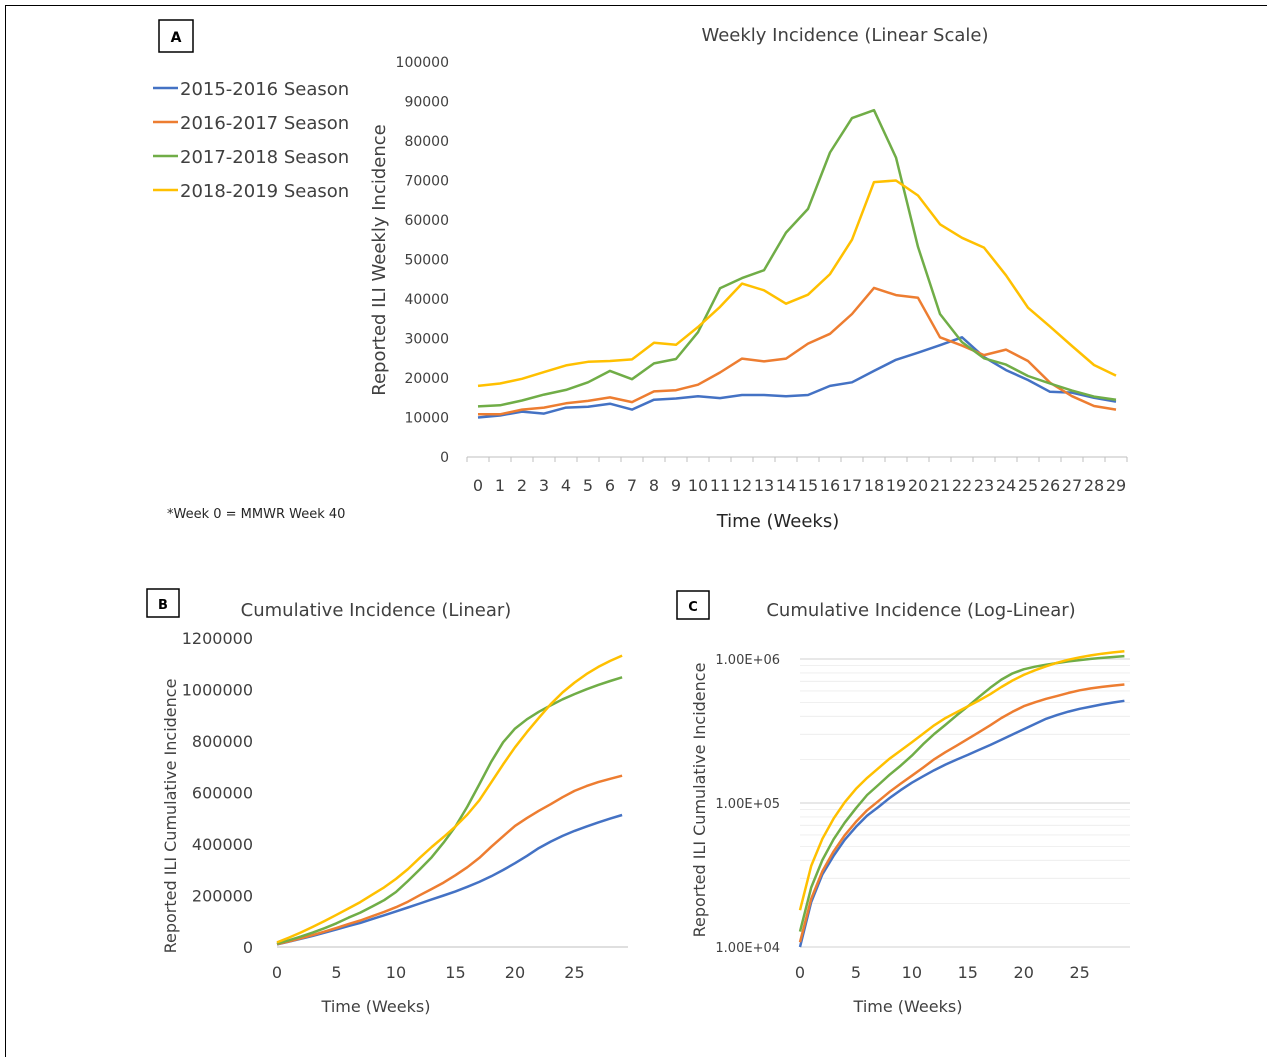 The height and width of the screenshot is (1059, 1267). Describe the element at coordinates (918, 485) in the screenshot. I see `chart-a-xtick: 20` at that location.